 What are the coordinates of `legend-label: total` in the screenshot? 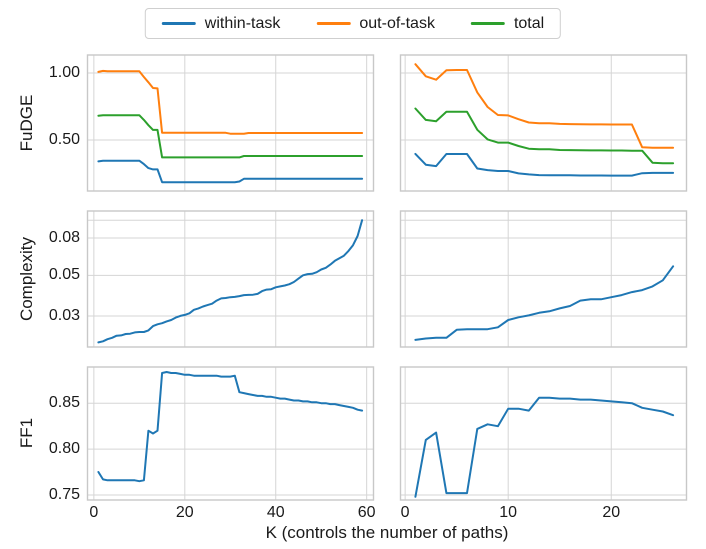 It's located at (529, 23).